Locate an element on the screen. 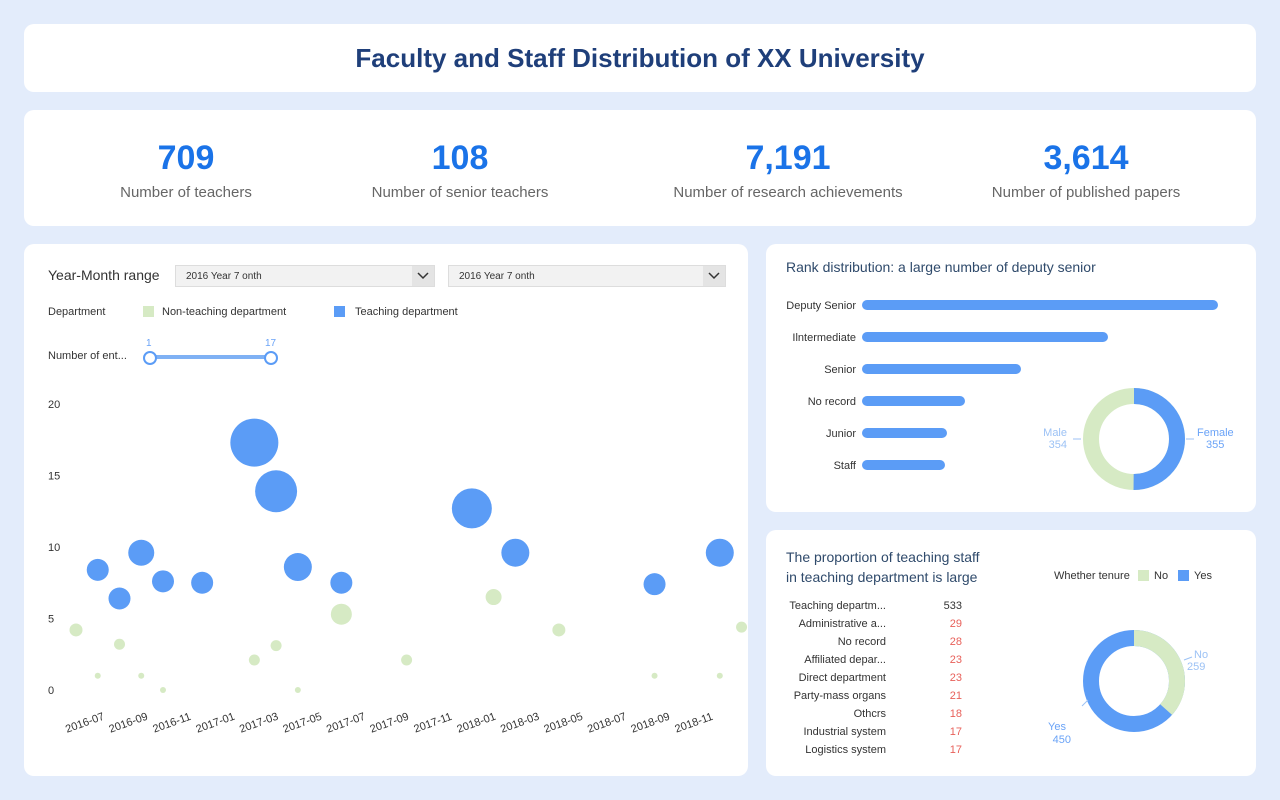 Image resolution: width=1280 pixels, height=800 pixels. nonteaching-legend-label: Non-teaching department is located at coordinates (224, 312).